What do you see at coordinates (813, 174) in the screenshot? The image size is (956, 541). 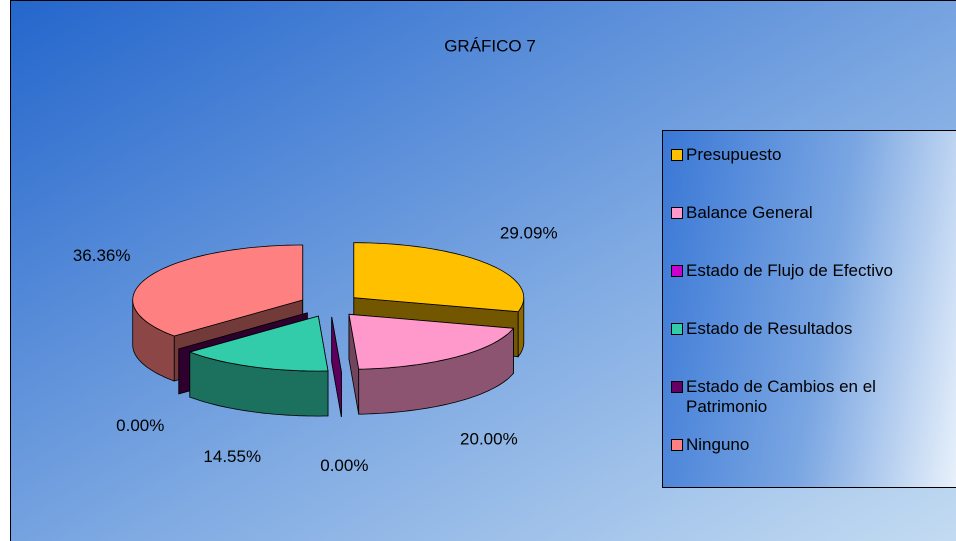 I see `legend-item: Presupuesto` at bounding box center [813, 174].